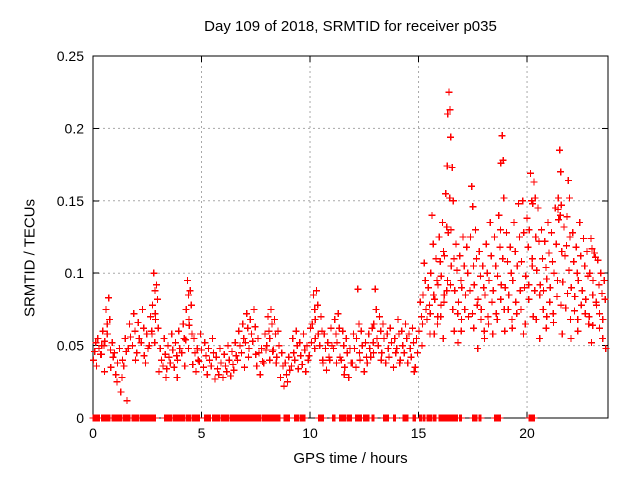 This screenshot has width=640, height=480. I want to click on x-tick-label: 15, so click(419, 433).